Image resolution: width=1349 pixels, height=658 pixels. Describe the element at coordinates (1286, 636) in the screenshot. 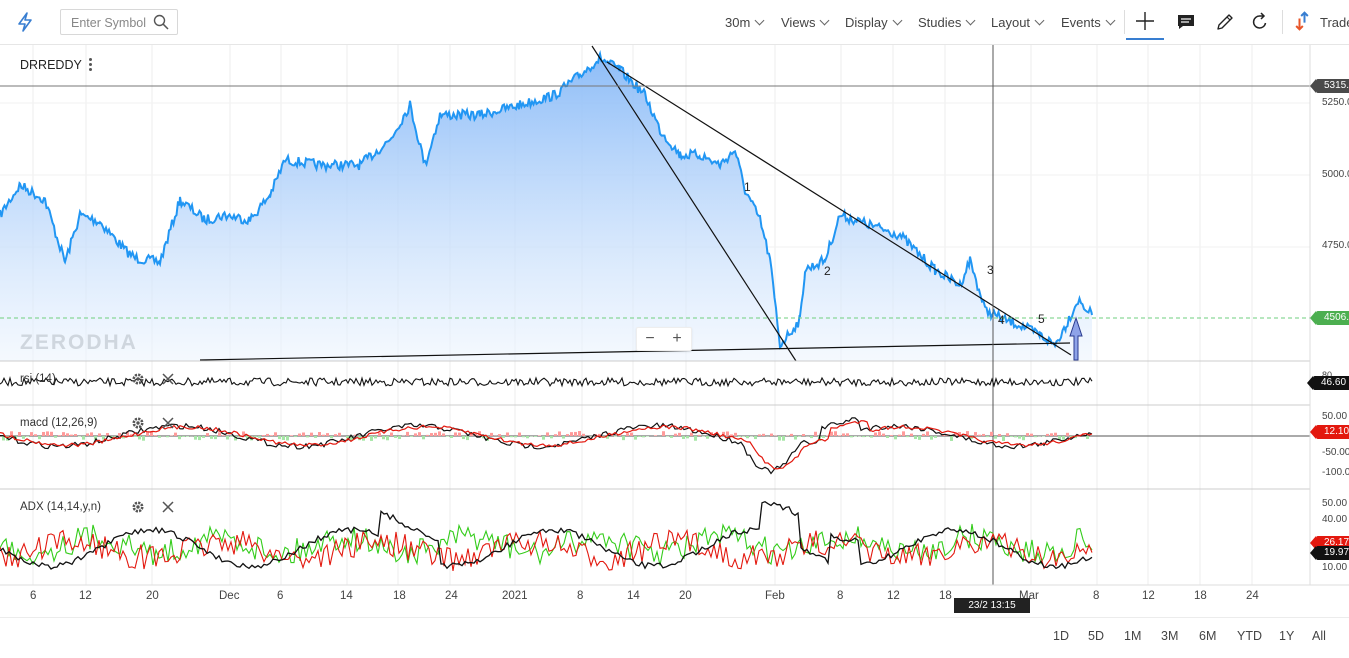

I see `range-1y-button: 1Y` at that location.